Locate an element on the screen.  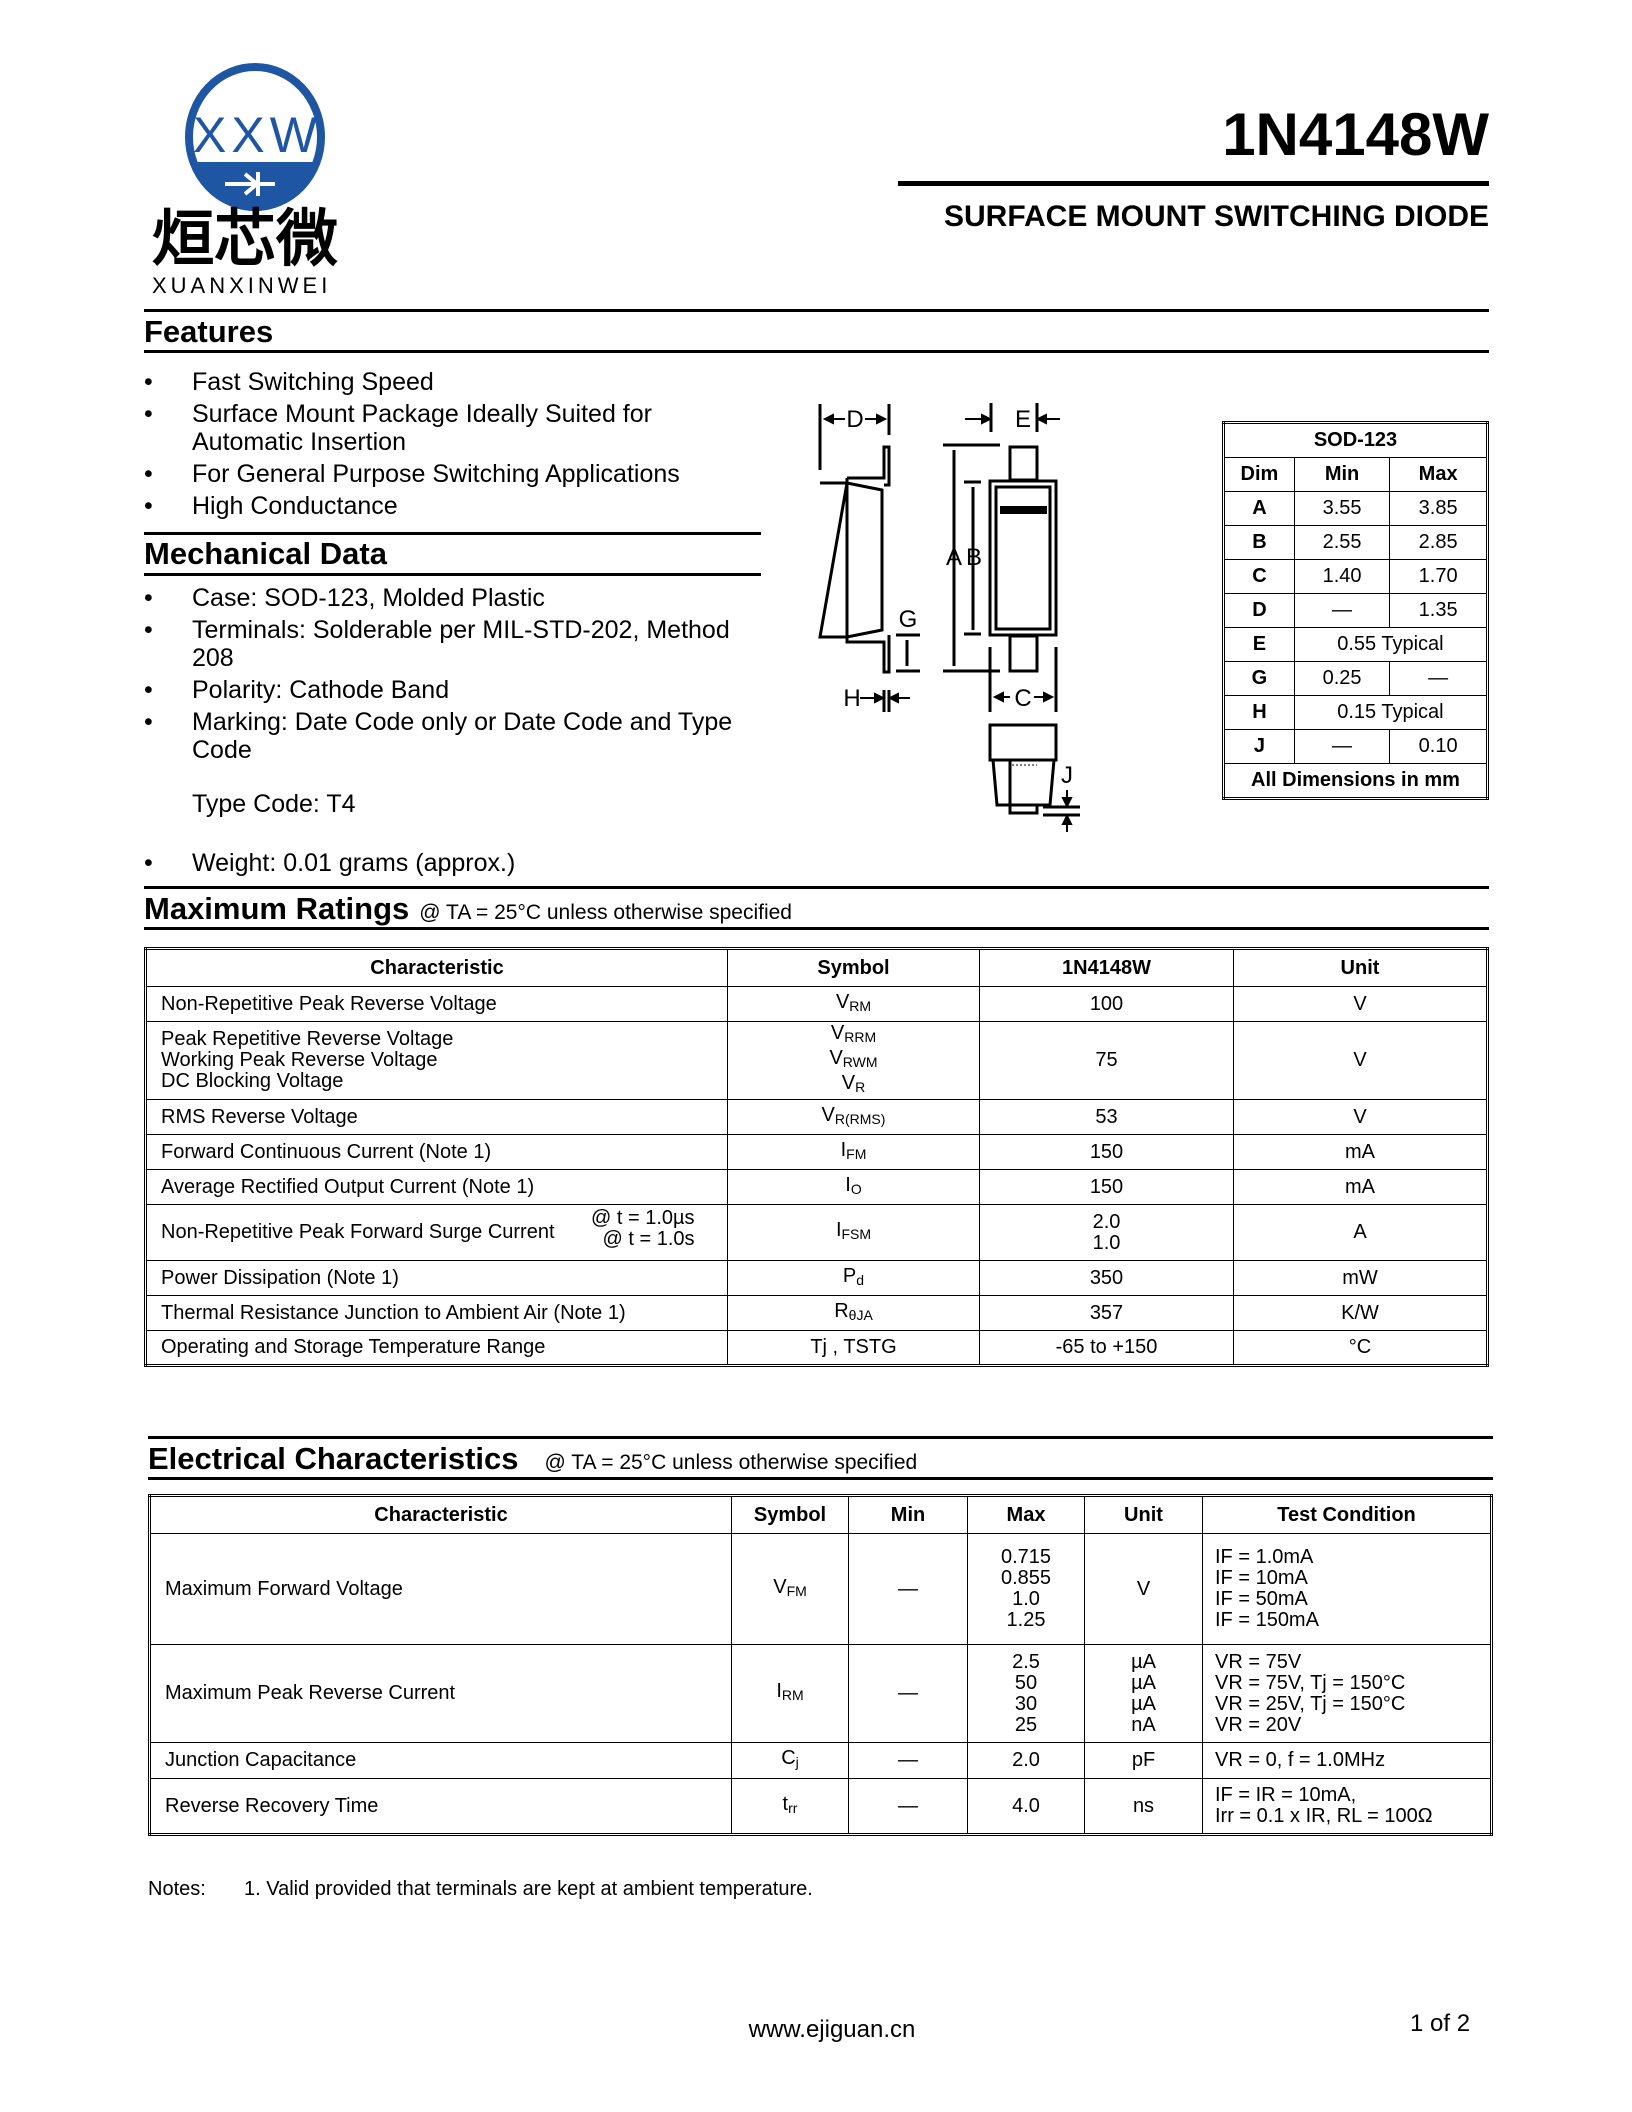
table-cell: 0.10 is located at coordinates (1438, 746).